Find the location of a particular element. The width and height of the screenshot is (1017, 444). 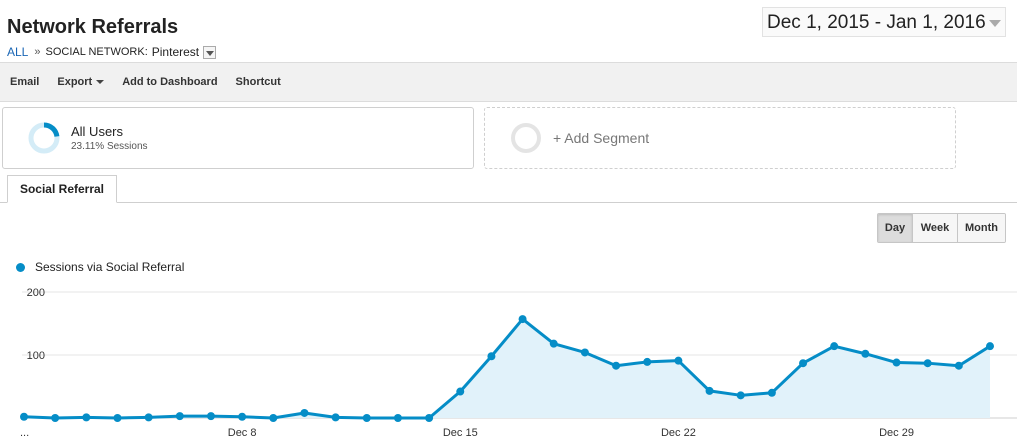

tab-social-referral-label: Social Referral is located at coordinates (62, 189).